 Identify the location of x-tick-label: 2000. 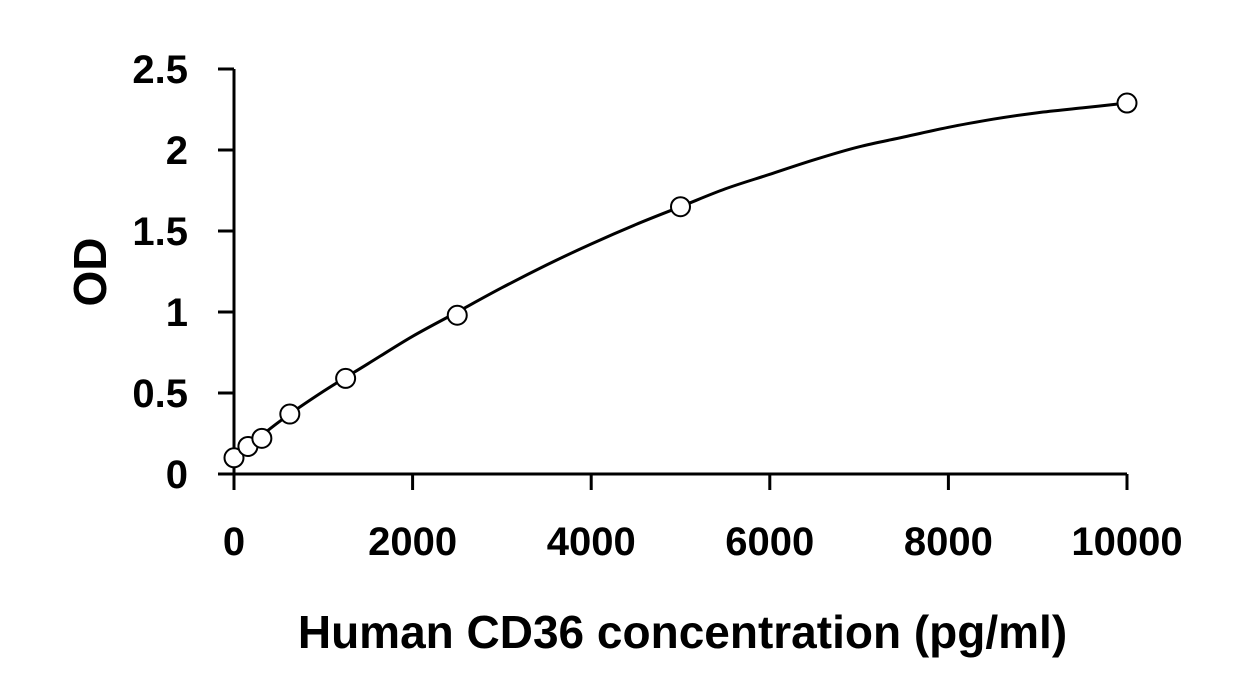
(412, 542).